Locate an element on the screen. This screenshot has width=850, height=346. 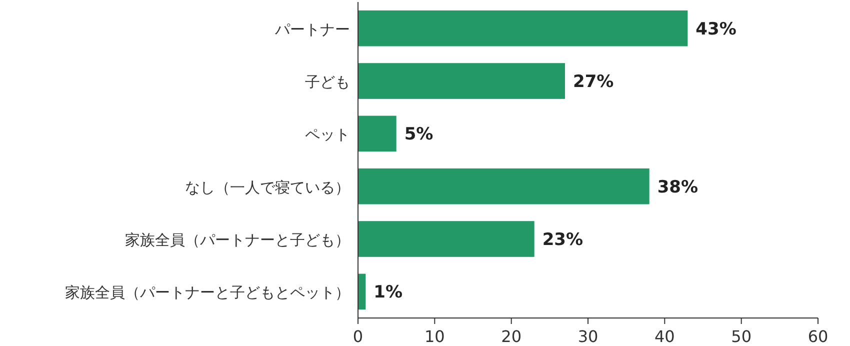
data-label: 5% is located at coordinates (419, 134).